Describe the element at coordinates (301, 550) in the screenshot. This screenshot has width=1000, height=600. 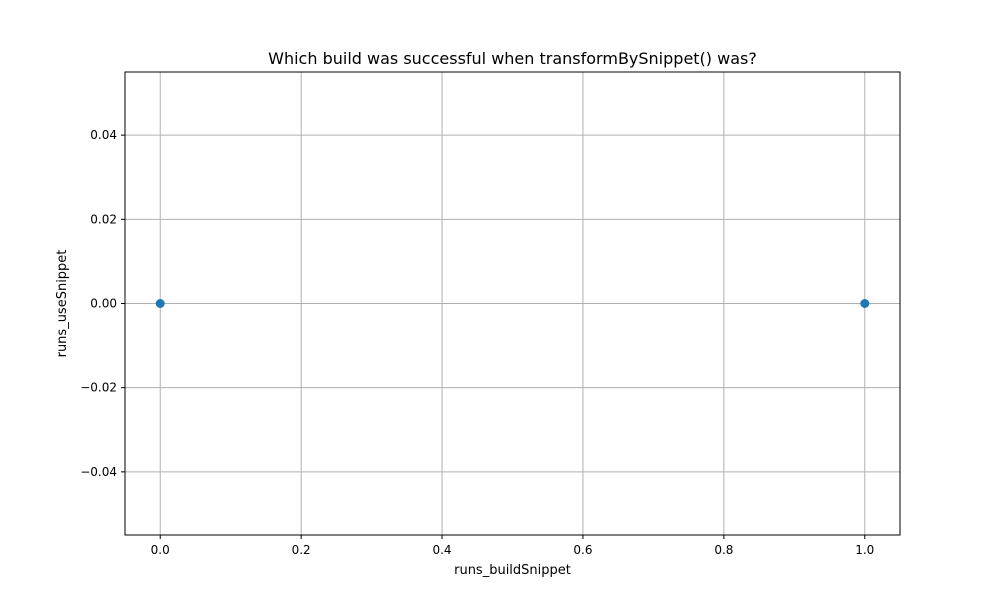
I see `x-tick-label: 0.2` at that location.